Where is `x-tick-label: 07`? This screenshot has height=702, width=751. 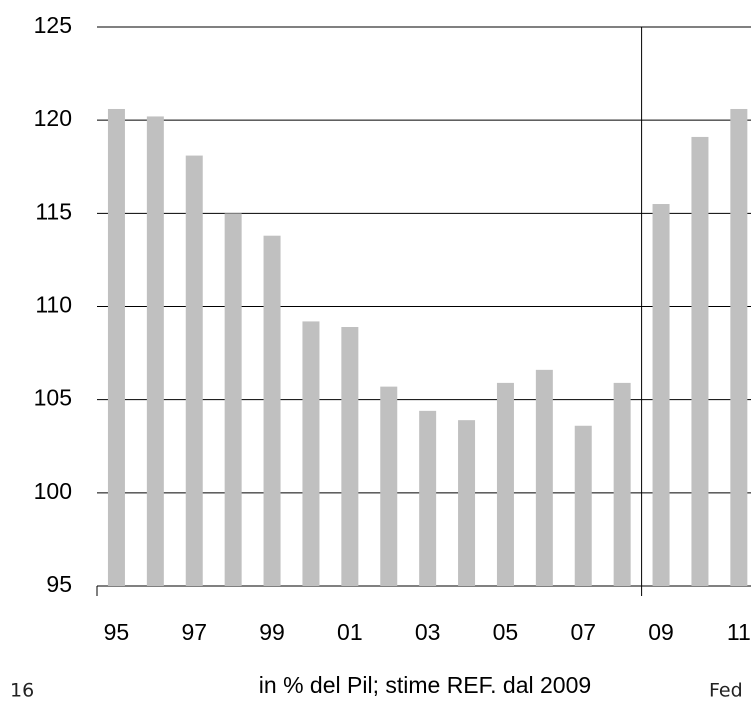
x-tick-label: 07 is located at coordinates (583, 632).